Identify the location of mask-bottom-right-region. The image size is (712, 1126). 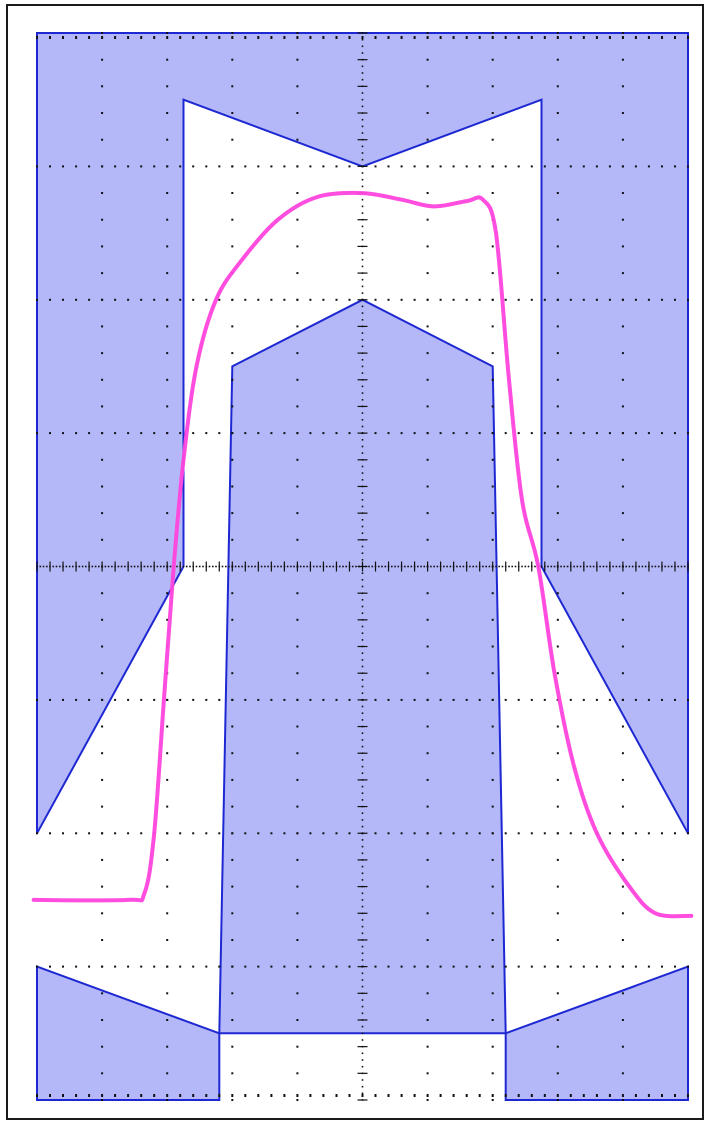
(596, 1033).